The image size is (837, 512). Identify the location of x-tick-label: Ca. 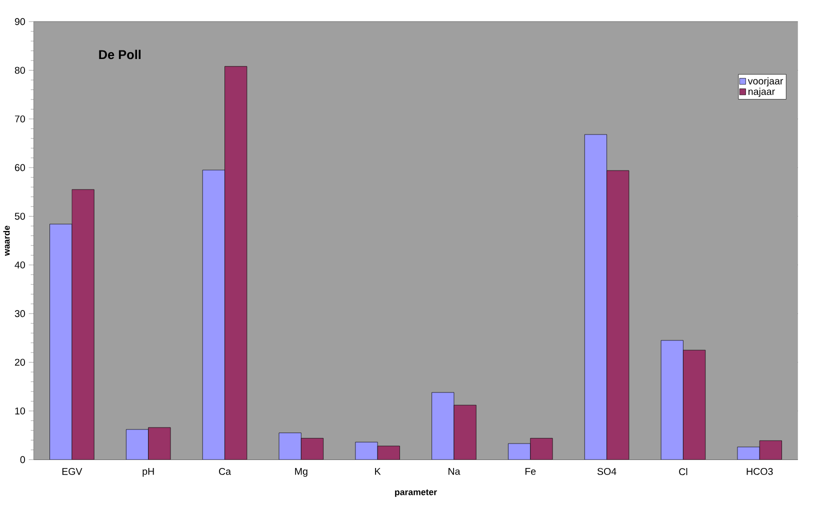
(225, 472).